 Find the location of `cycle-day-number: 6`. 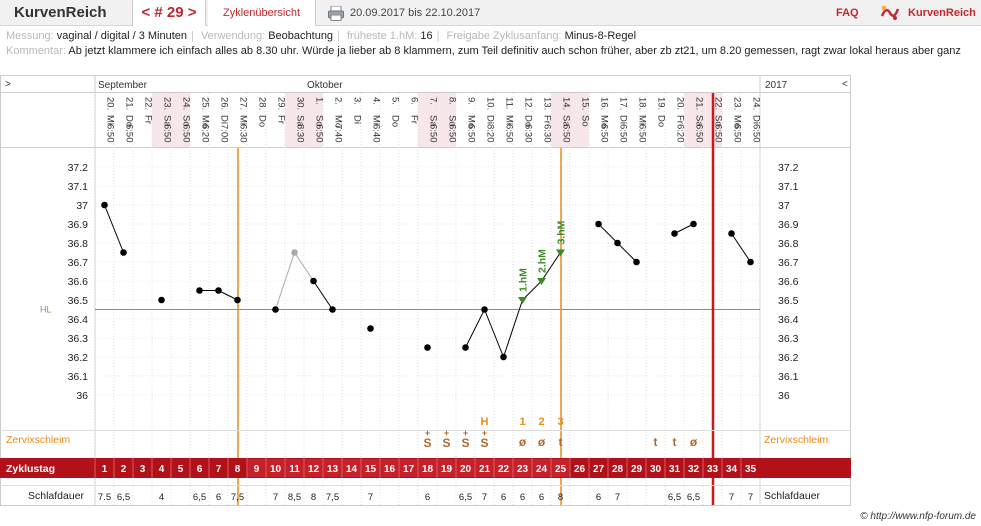

cycle-day-number: 6 is located at coordinates (200, 469).